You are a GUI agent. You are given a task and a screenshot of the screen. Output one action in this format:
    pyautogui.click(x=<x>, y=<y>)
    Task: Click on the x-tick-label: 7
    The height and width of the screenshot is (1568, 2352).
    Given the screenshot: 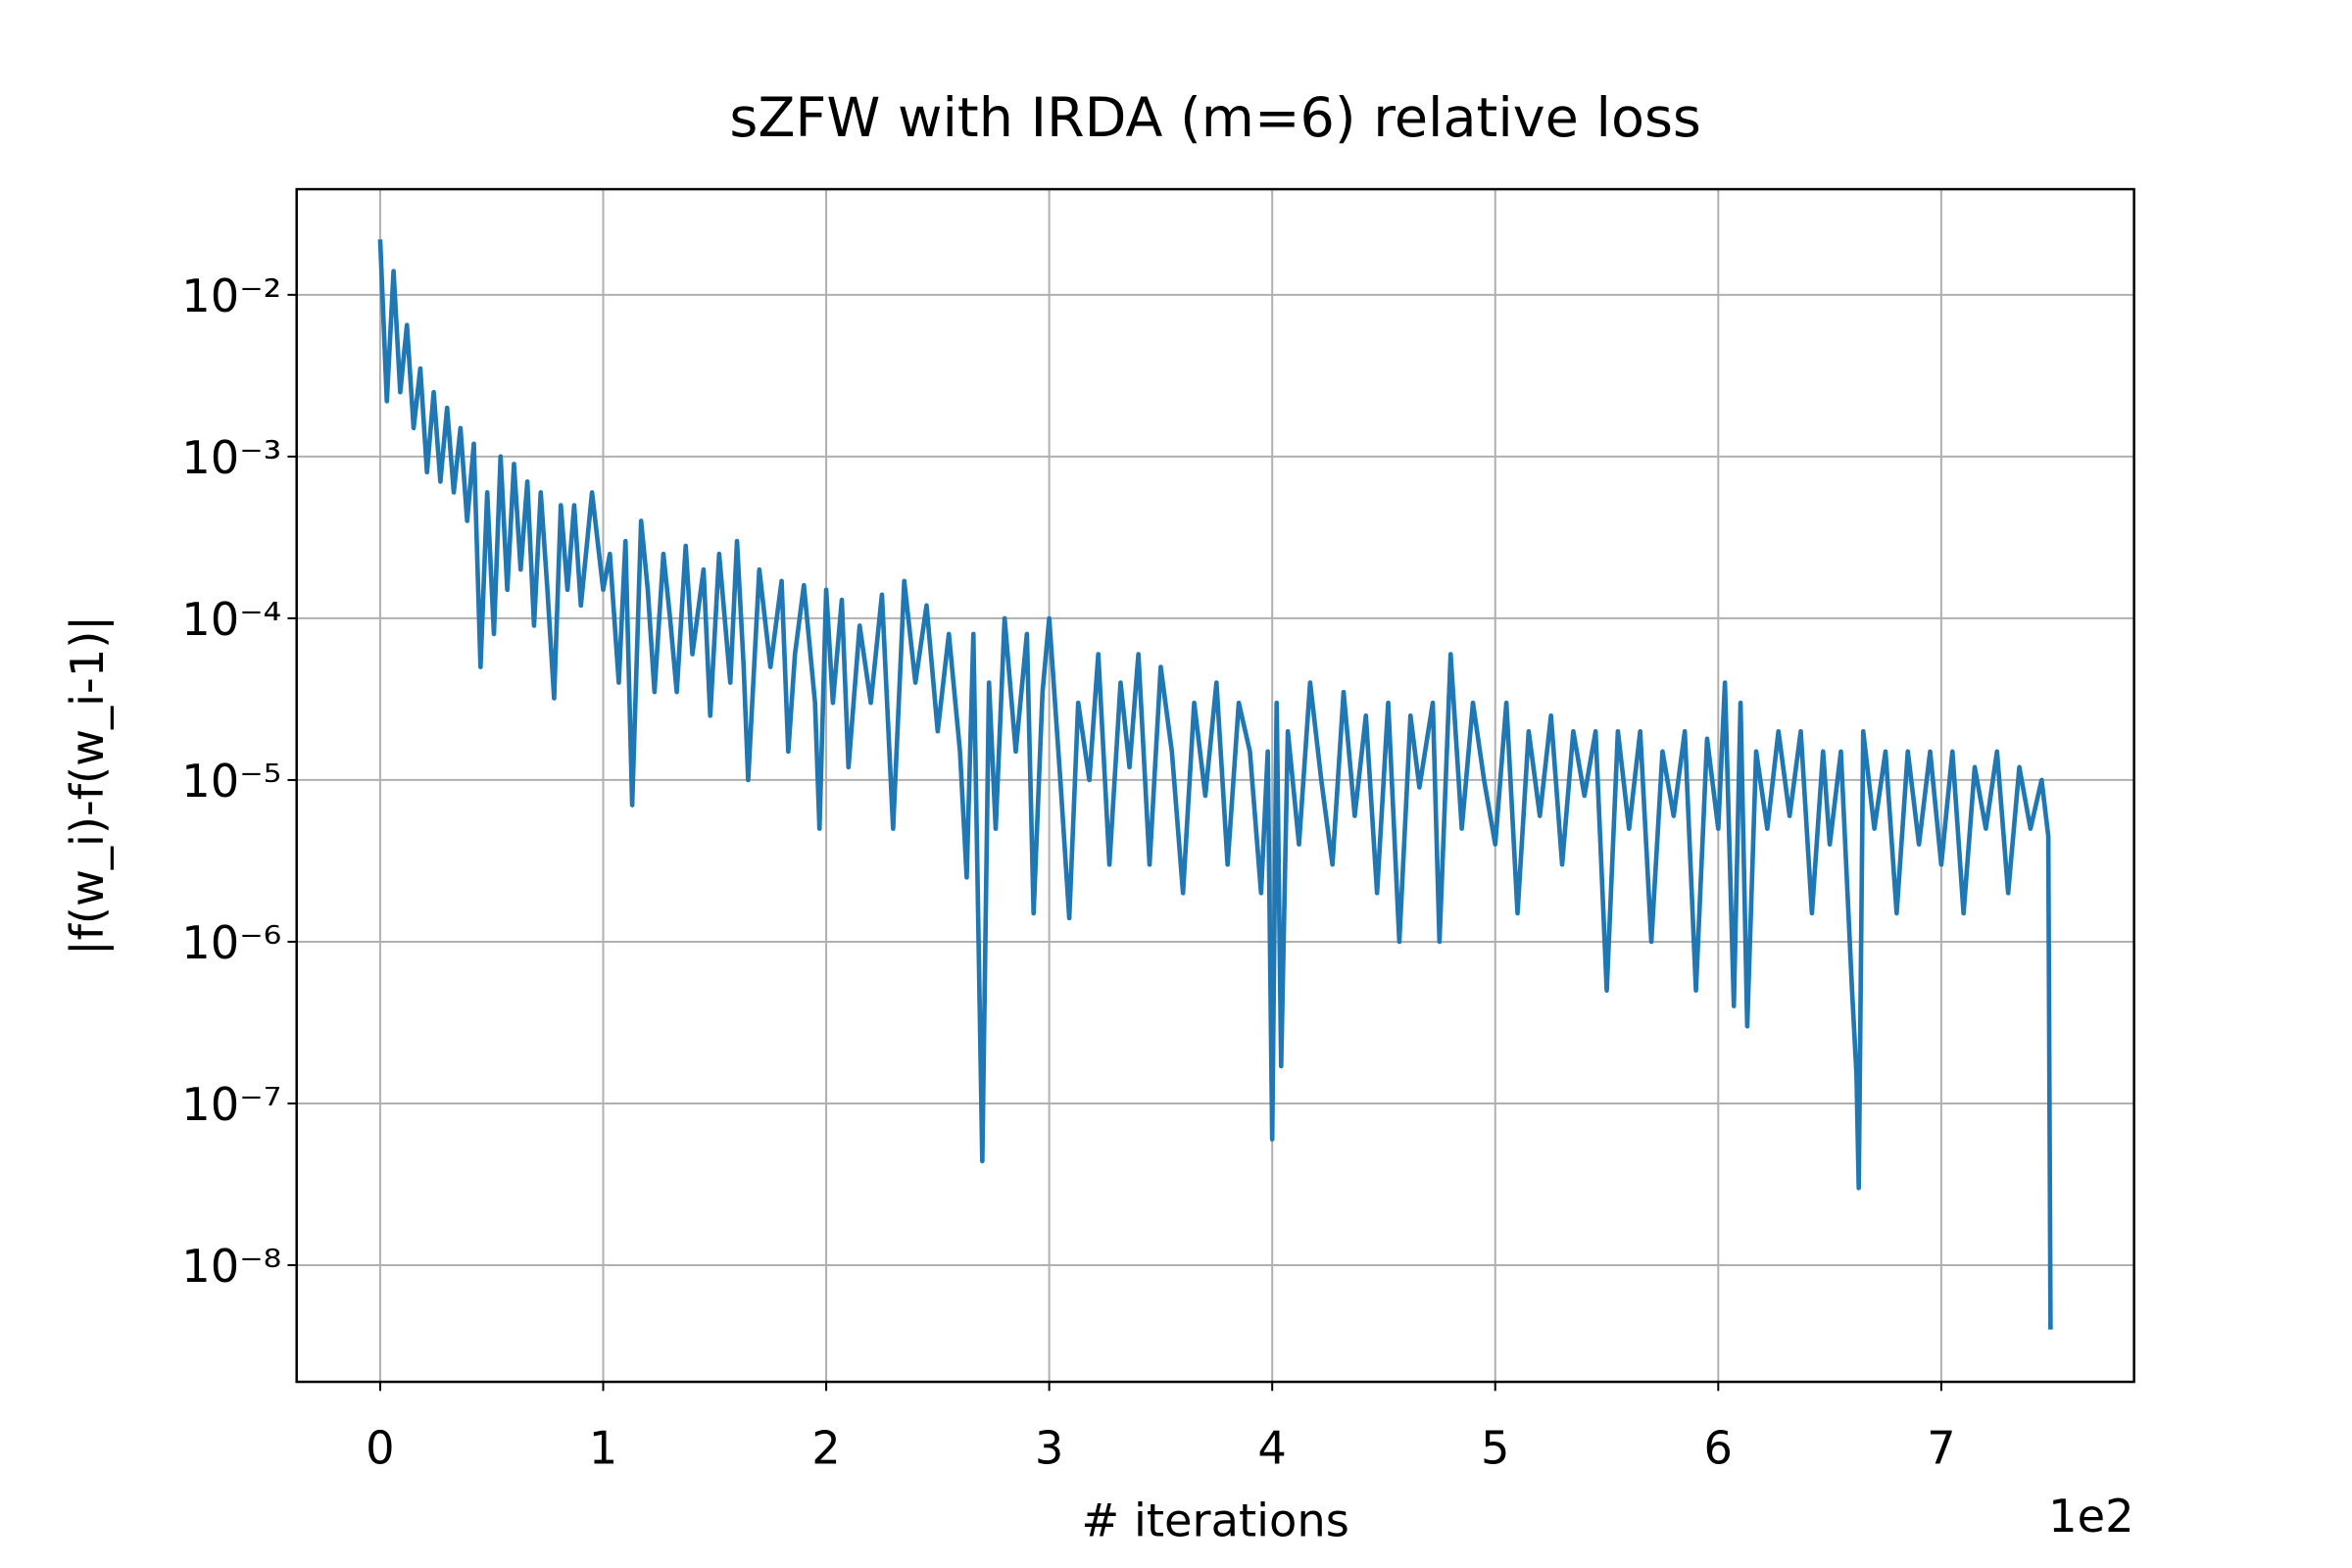 What is the action you would take?
    pyautogui.click(x=1941, y=1447)
    